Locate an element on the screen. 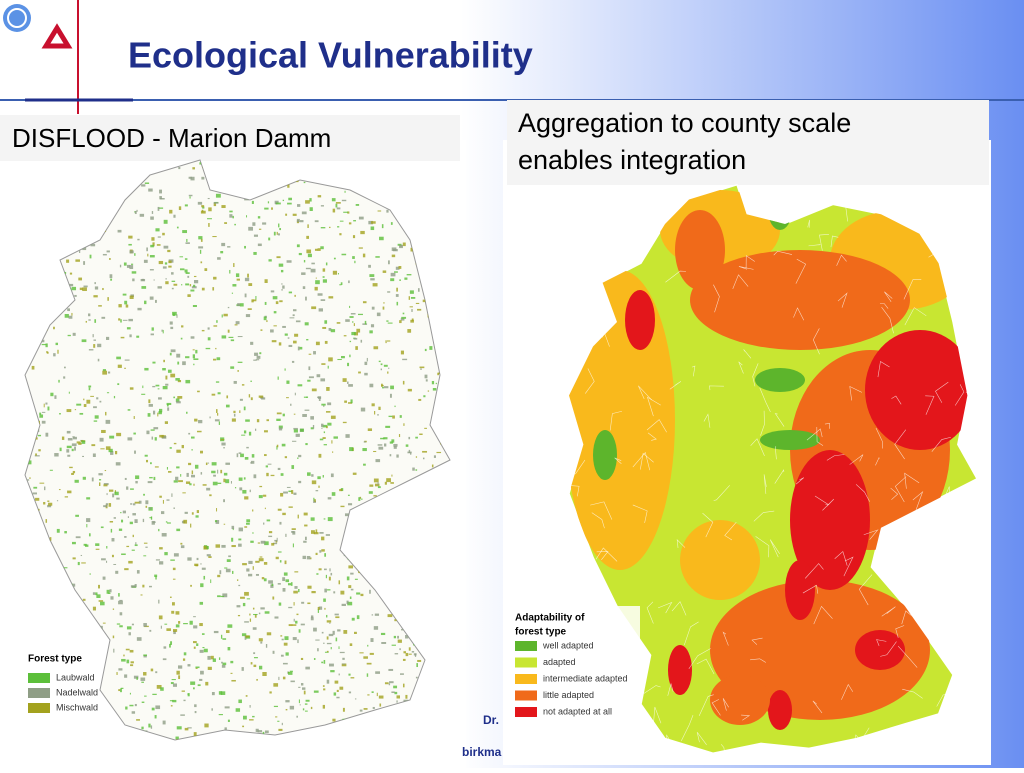 The height and width of the screenshot is (773, 1024). county-region is located at coordinates (820, 650).